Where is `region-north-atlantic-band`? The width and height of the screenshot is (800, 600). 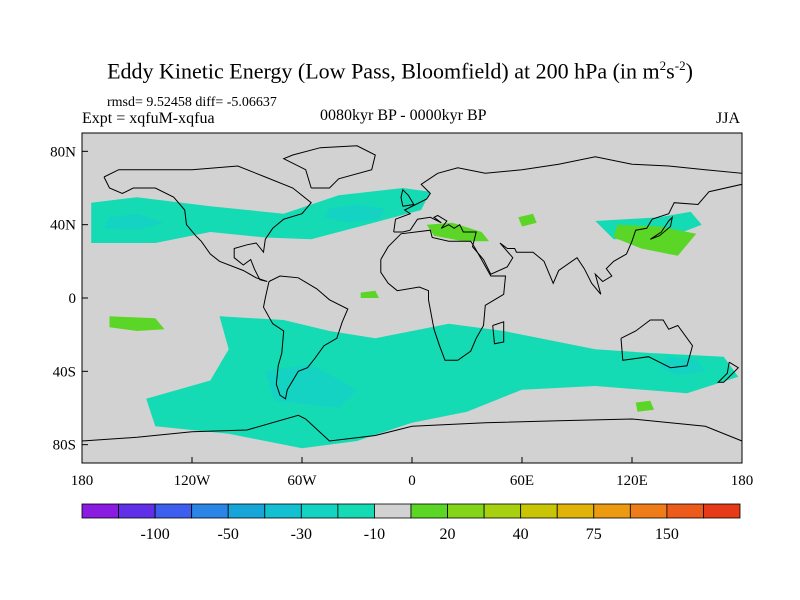 region-north-atlantic-band is located at coordinates (261, 215).